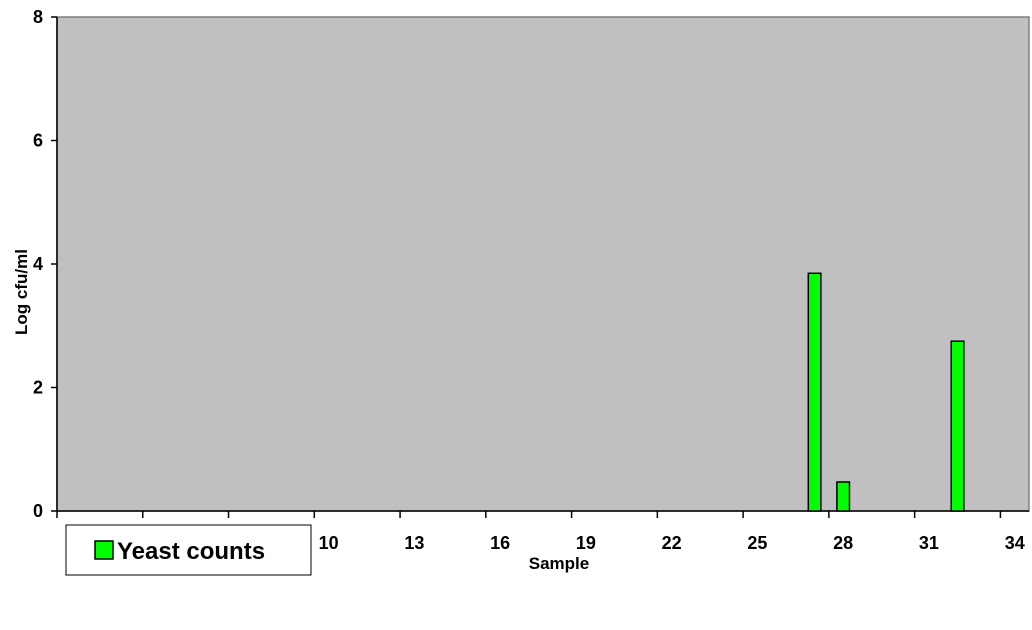 The image size is (1032, 630). Describe the element at coordinates (38, 141) in the screenshot. I see `y-tick-label: 6` at that location.